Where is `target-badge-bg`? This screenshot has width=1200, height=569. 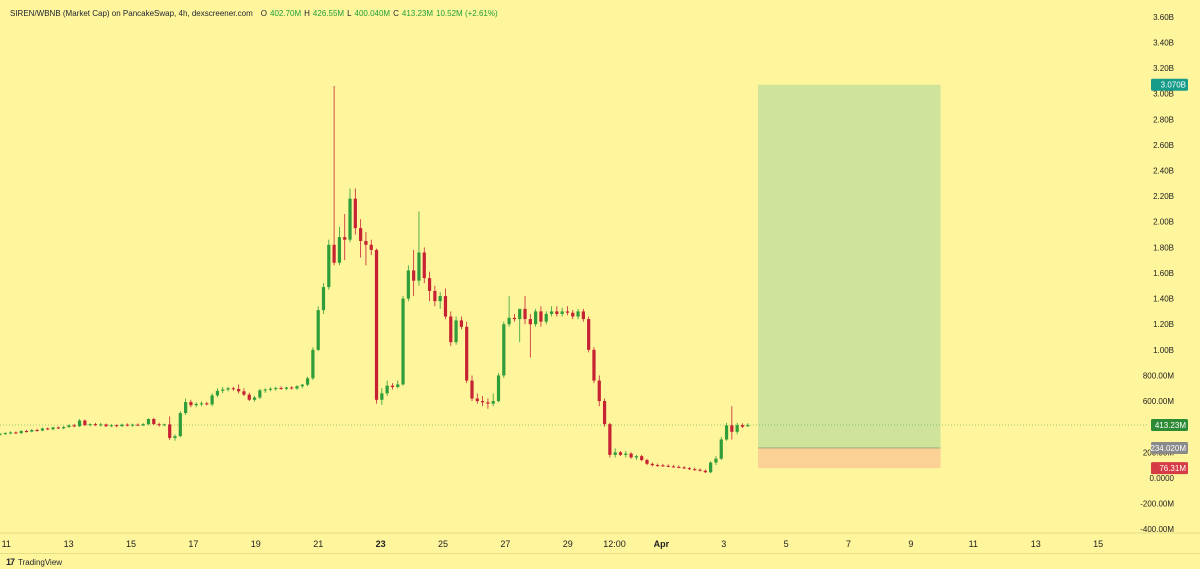 target-badge-bg is located at coordinates (1169, 84).